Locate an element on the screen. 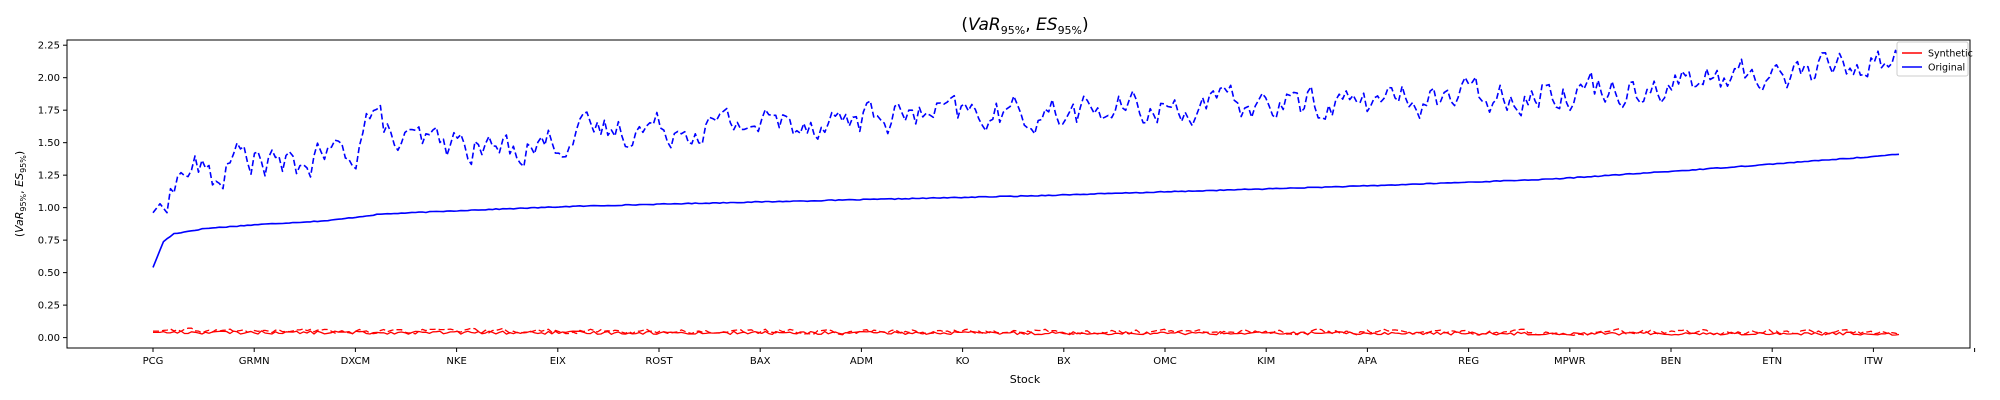 Image resolution: width=2000 pixels, height=400 pixels. y-tick-label: 2.25 is located at coordinates (49, 46).